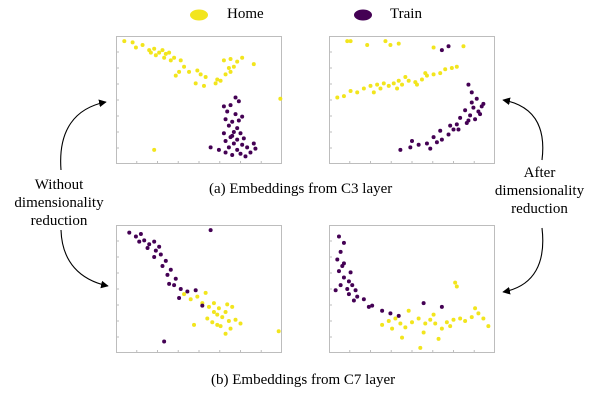 The height and width of the screenshot is (398, 597). I want to click on right-side-label: After dimensionality reduction, so click(539, 191).